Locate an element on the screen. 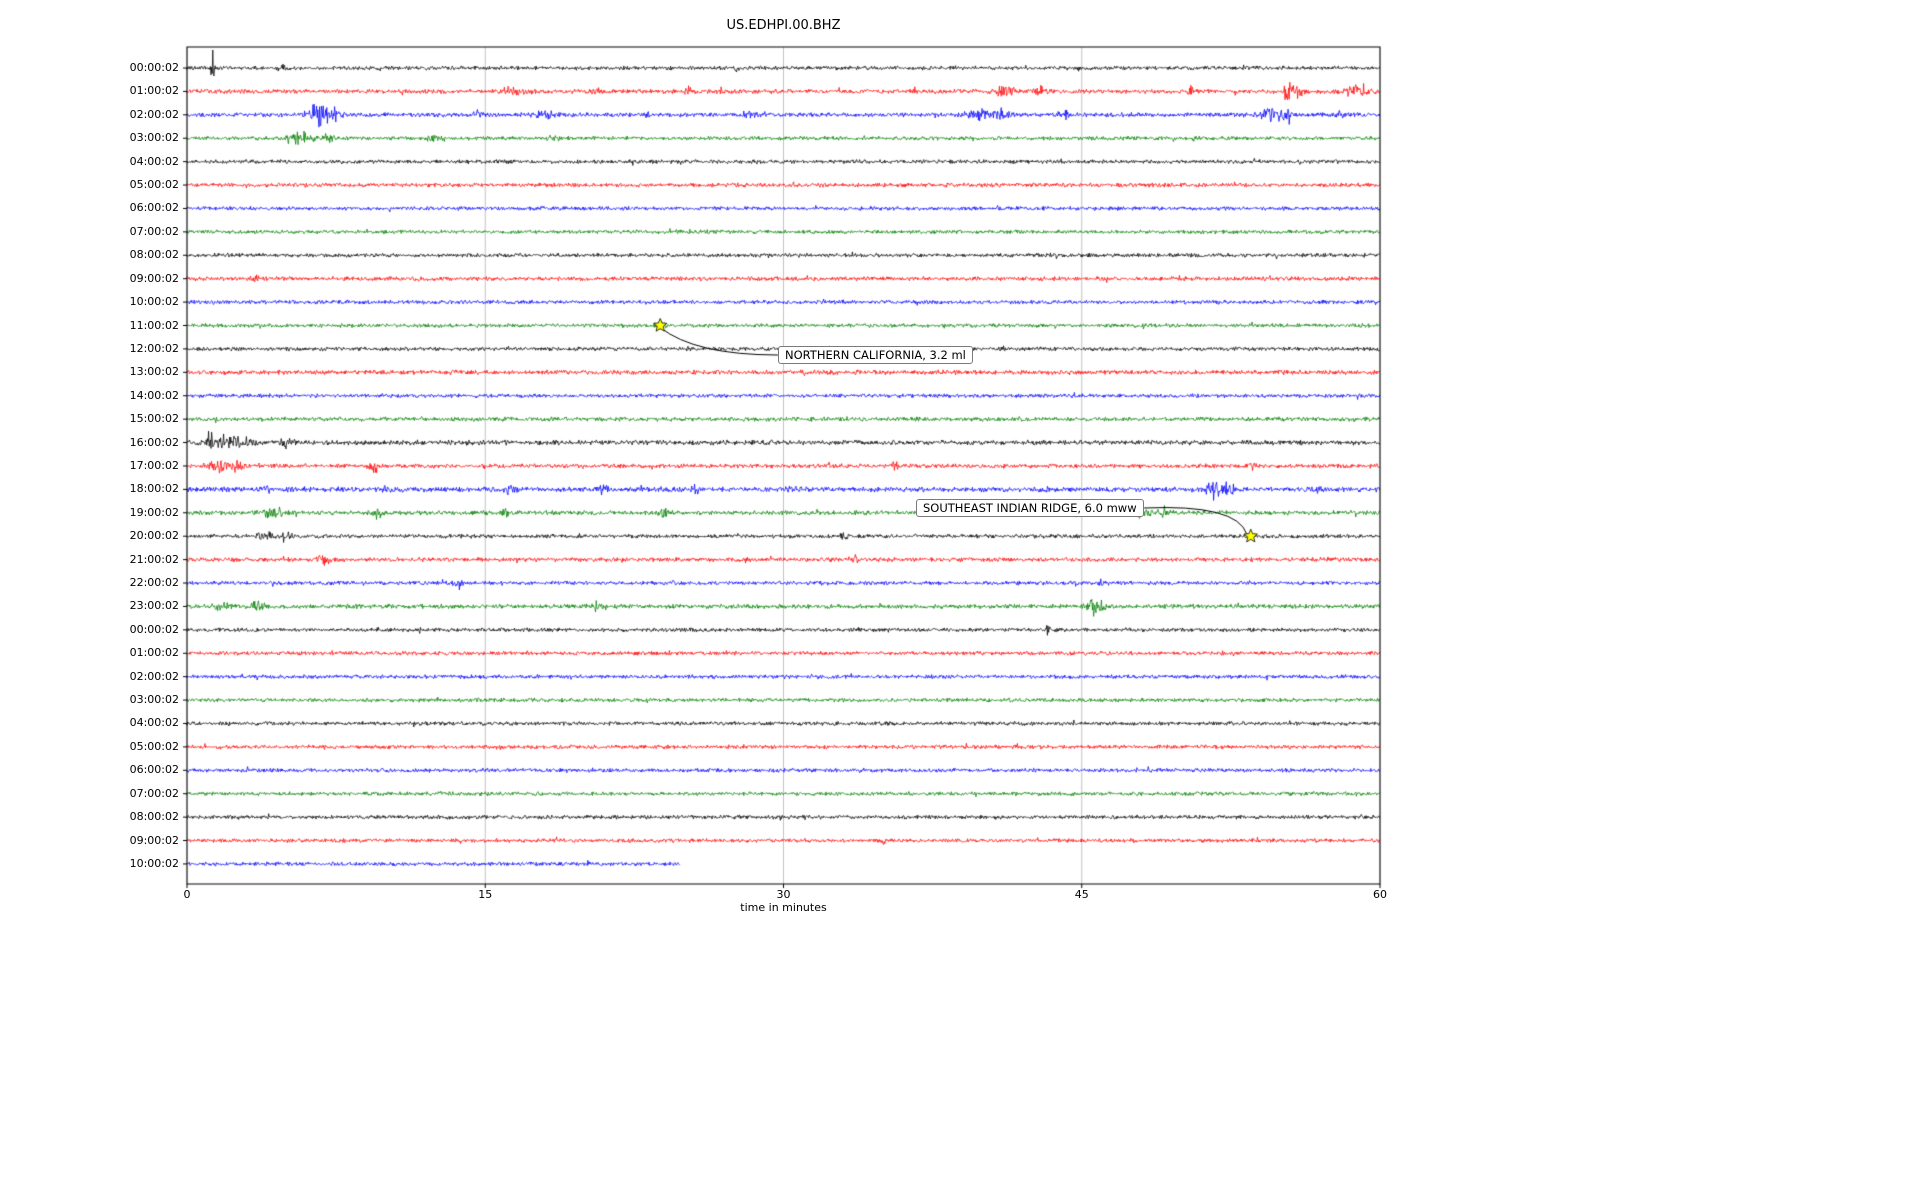 The image size is (1920, 1200). x-tick-label: 0 is located at coordinates (187, 894).